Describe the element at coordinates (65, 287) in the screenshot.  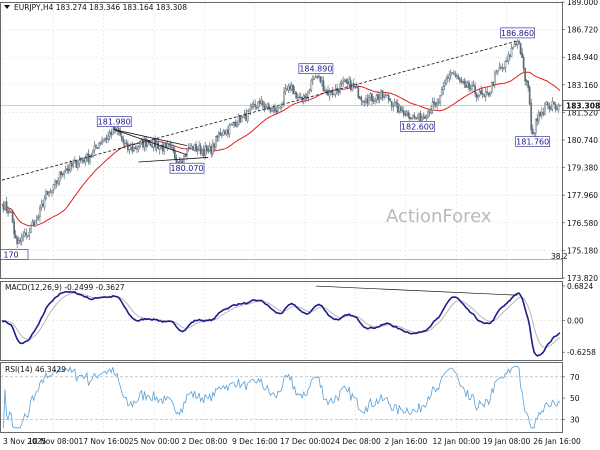
I see `macd-header: MACD(12,26,9) -0.2499 -0.3627` at that location.